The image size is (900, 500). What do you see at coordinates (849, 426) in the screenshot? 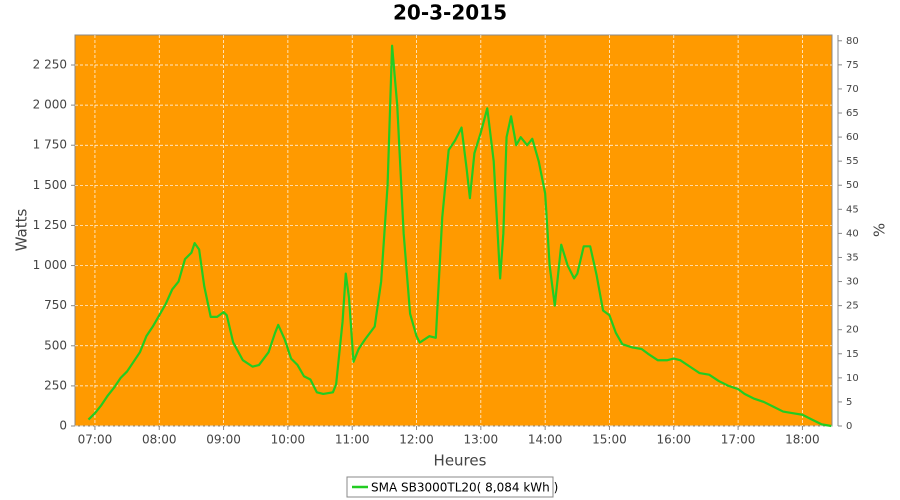
I see `y2-tick-label: 0` at bounding box center [849, 426].